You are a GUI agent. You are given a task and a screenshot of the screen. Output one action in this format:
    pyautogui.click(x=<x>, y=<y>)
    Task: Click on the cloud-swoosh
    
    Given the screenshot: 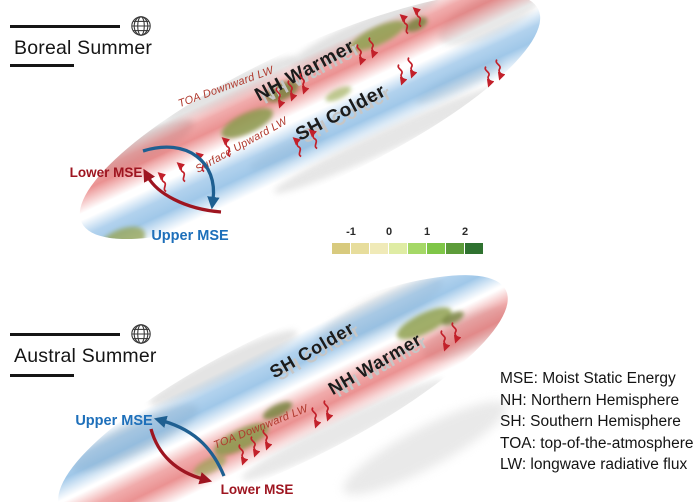 What is the action you would take?
    pyautogui.click(x=425, y=448)
    